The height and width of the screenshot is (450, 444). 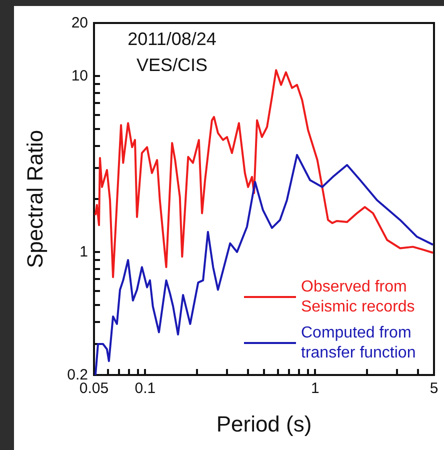 I want to click on x-tick-label: 1, so click(x=315, y=388).